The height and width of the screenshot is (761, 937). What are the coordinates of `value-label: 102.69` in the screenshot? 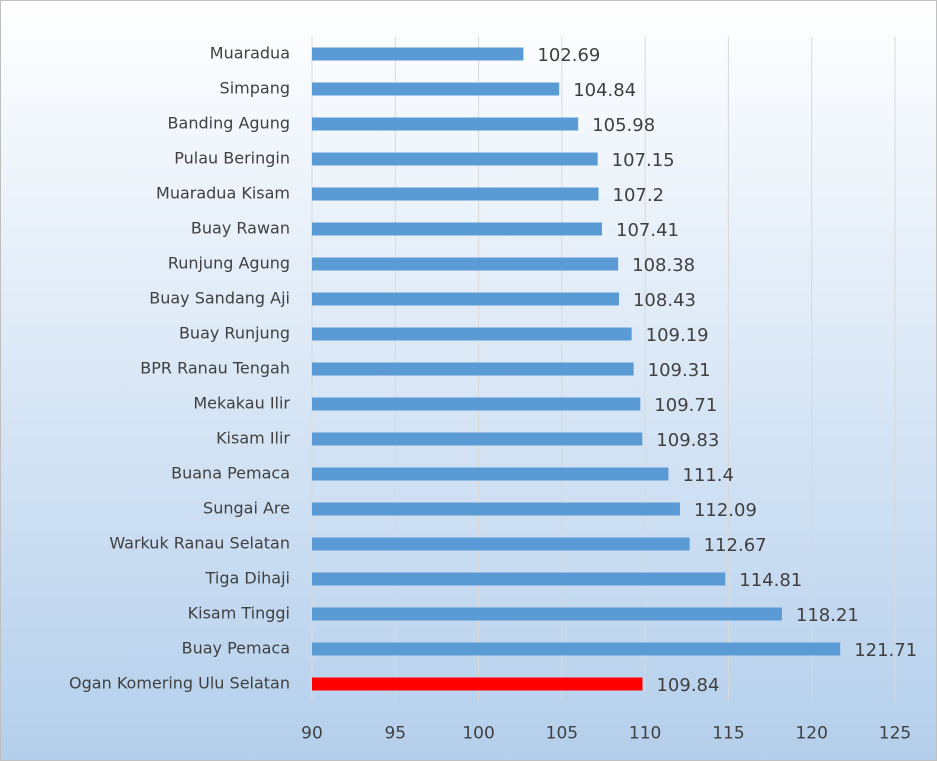 It's located at (568, 55).